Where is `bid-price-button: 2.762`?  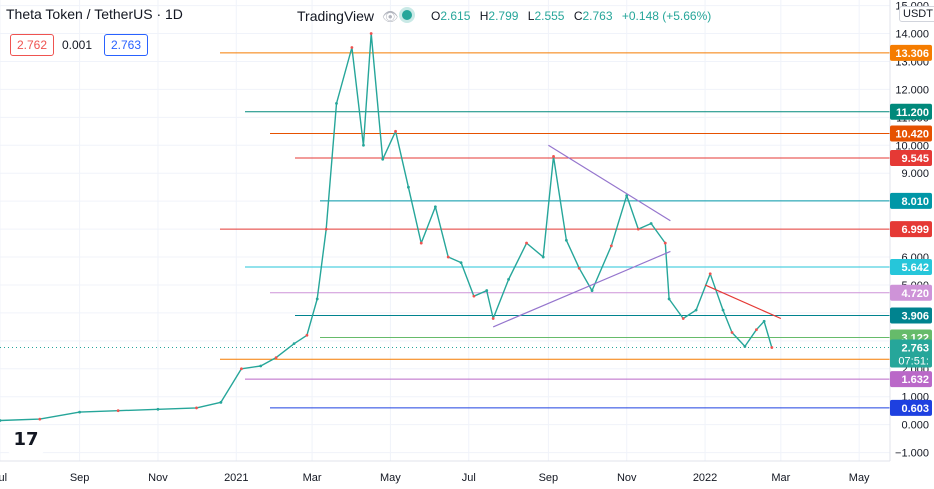
bid-price-button: 2.762 is located at coordinates (32, 45).